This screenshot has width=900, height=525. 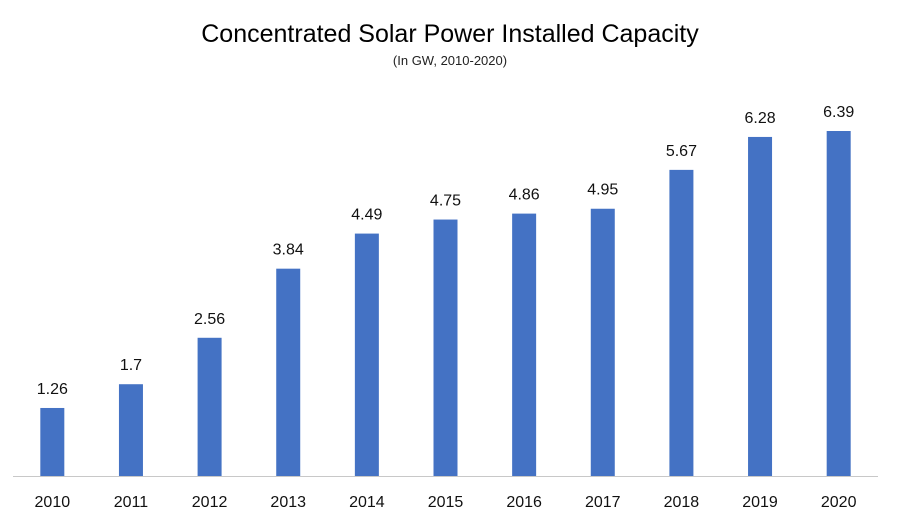 What do you see at coordinates (131, 365) in the screenshot?
I see `data-label-2011: 1.7` at bounding box center [131, 365].